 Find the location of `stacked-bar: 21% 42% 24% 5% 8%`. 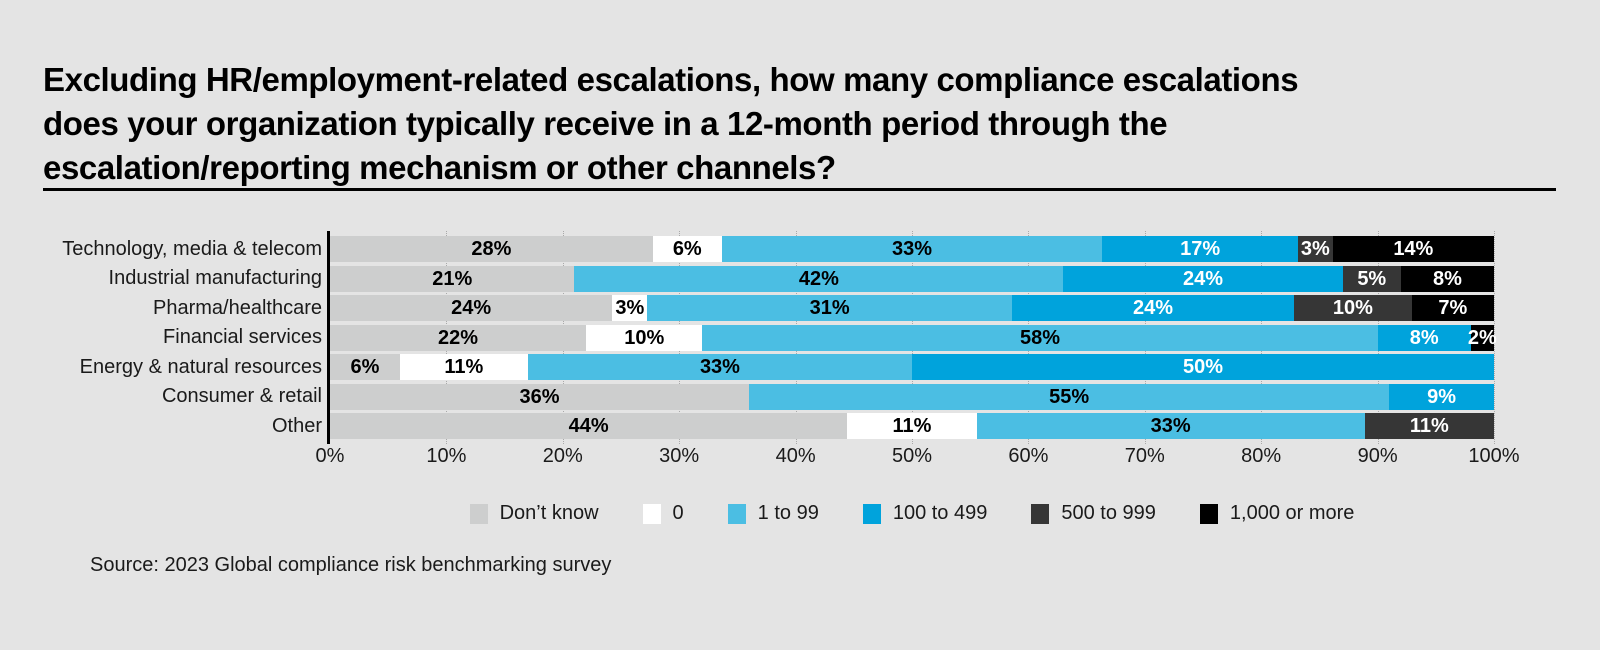

stacked-bar: 21% 42% 24% 5% 8% is located at coordinates (912, 278).